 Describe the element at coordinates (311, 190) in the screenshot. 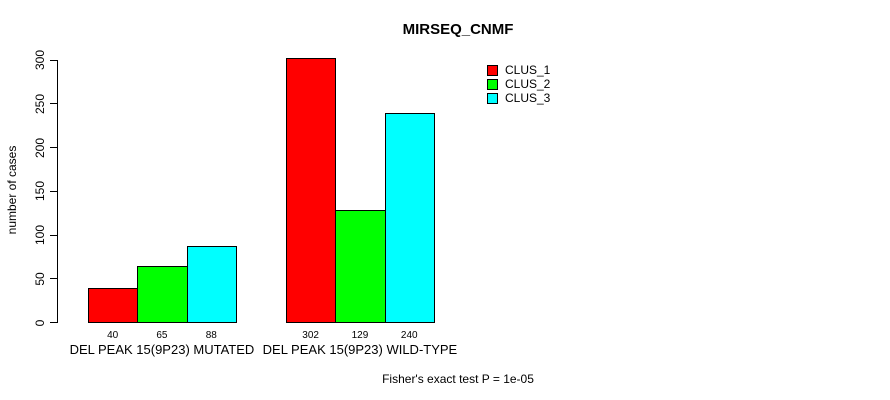

I see `bar-clus_1-group2` at that location.